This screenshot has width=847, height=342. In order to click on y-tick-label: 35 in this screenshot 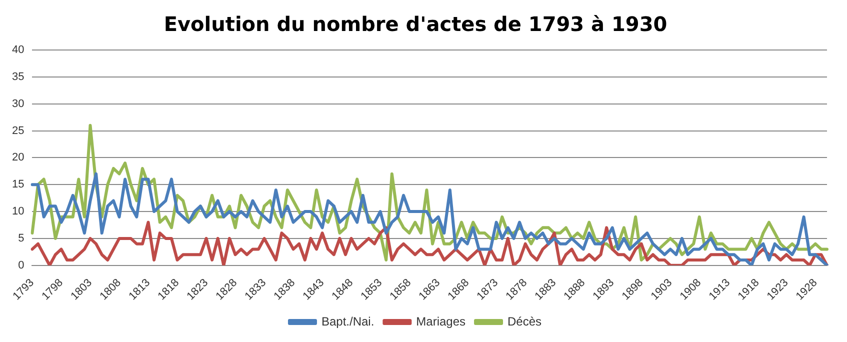, I will do `click(18, 76)`.